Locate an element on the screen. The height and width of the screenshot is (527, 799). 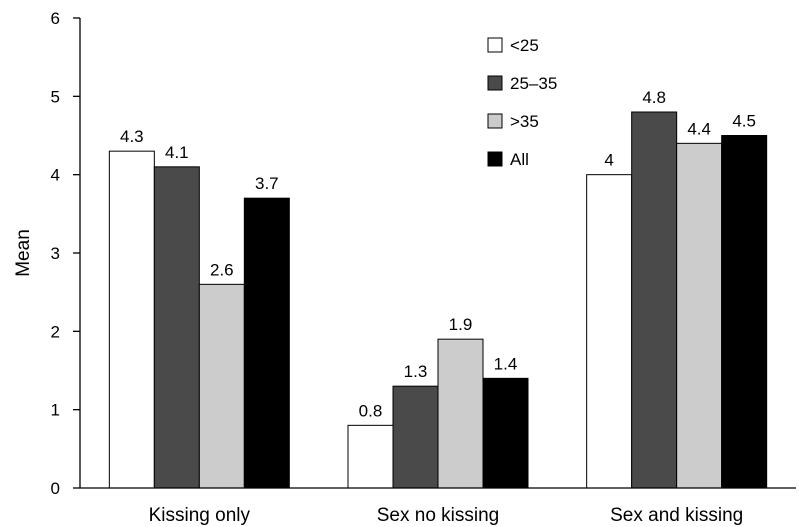
y-tick-label: 2 is located at coordinates (55, 331).